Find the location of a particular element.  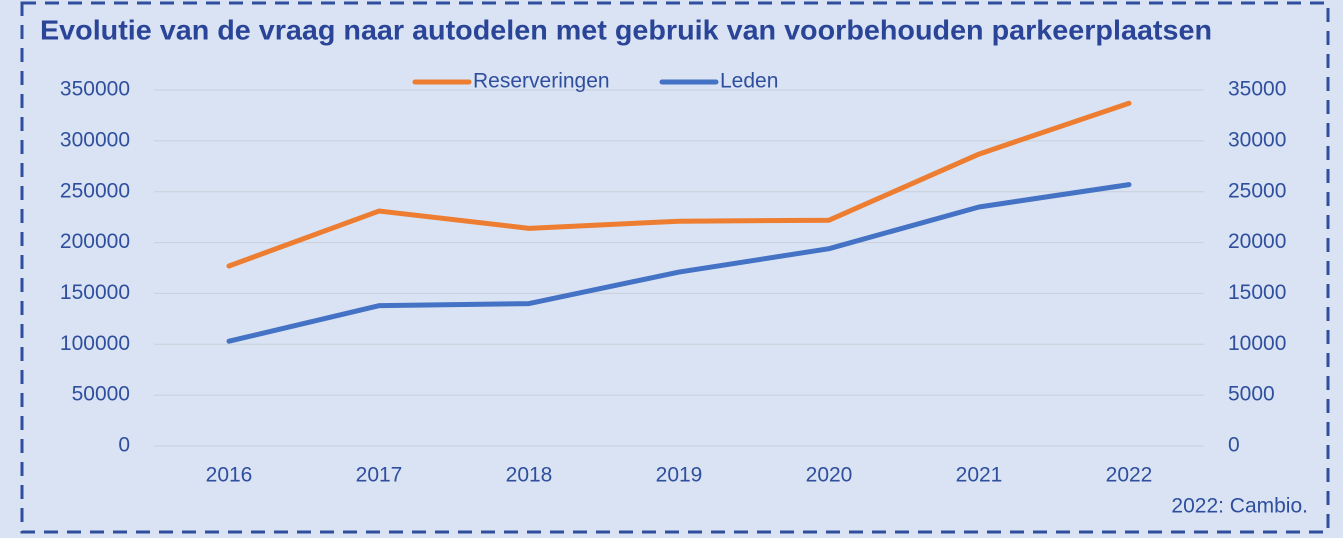

y-tick-label: 250000 is located at coordinates (95, 190).